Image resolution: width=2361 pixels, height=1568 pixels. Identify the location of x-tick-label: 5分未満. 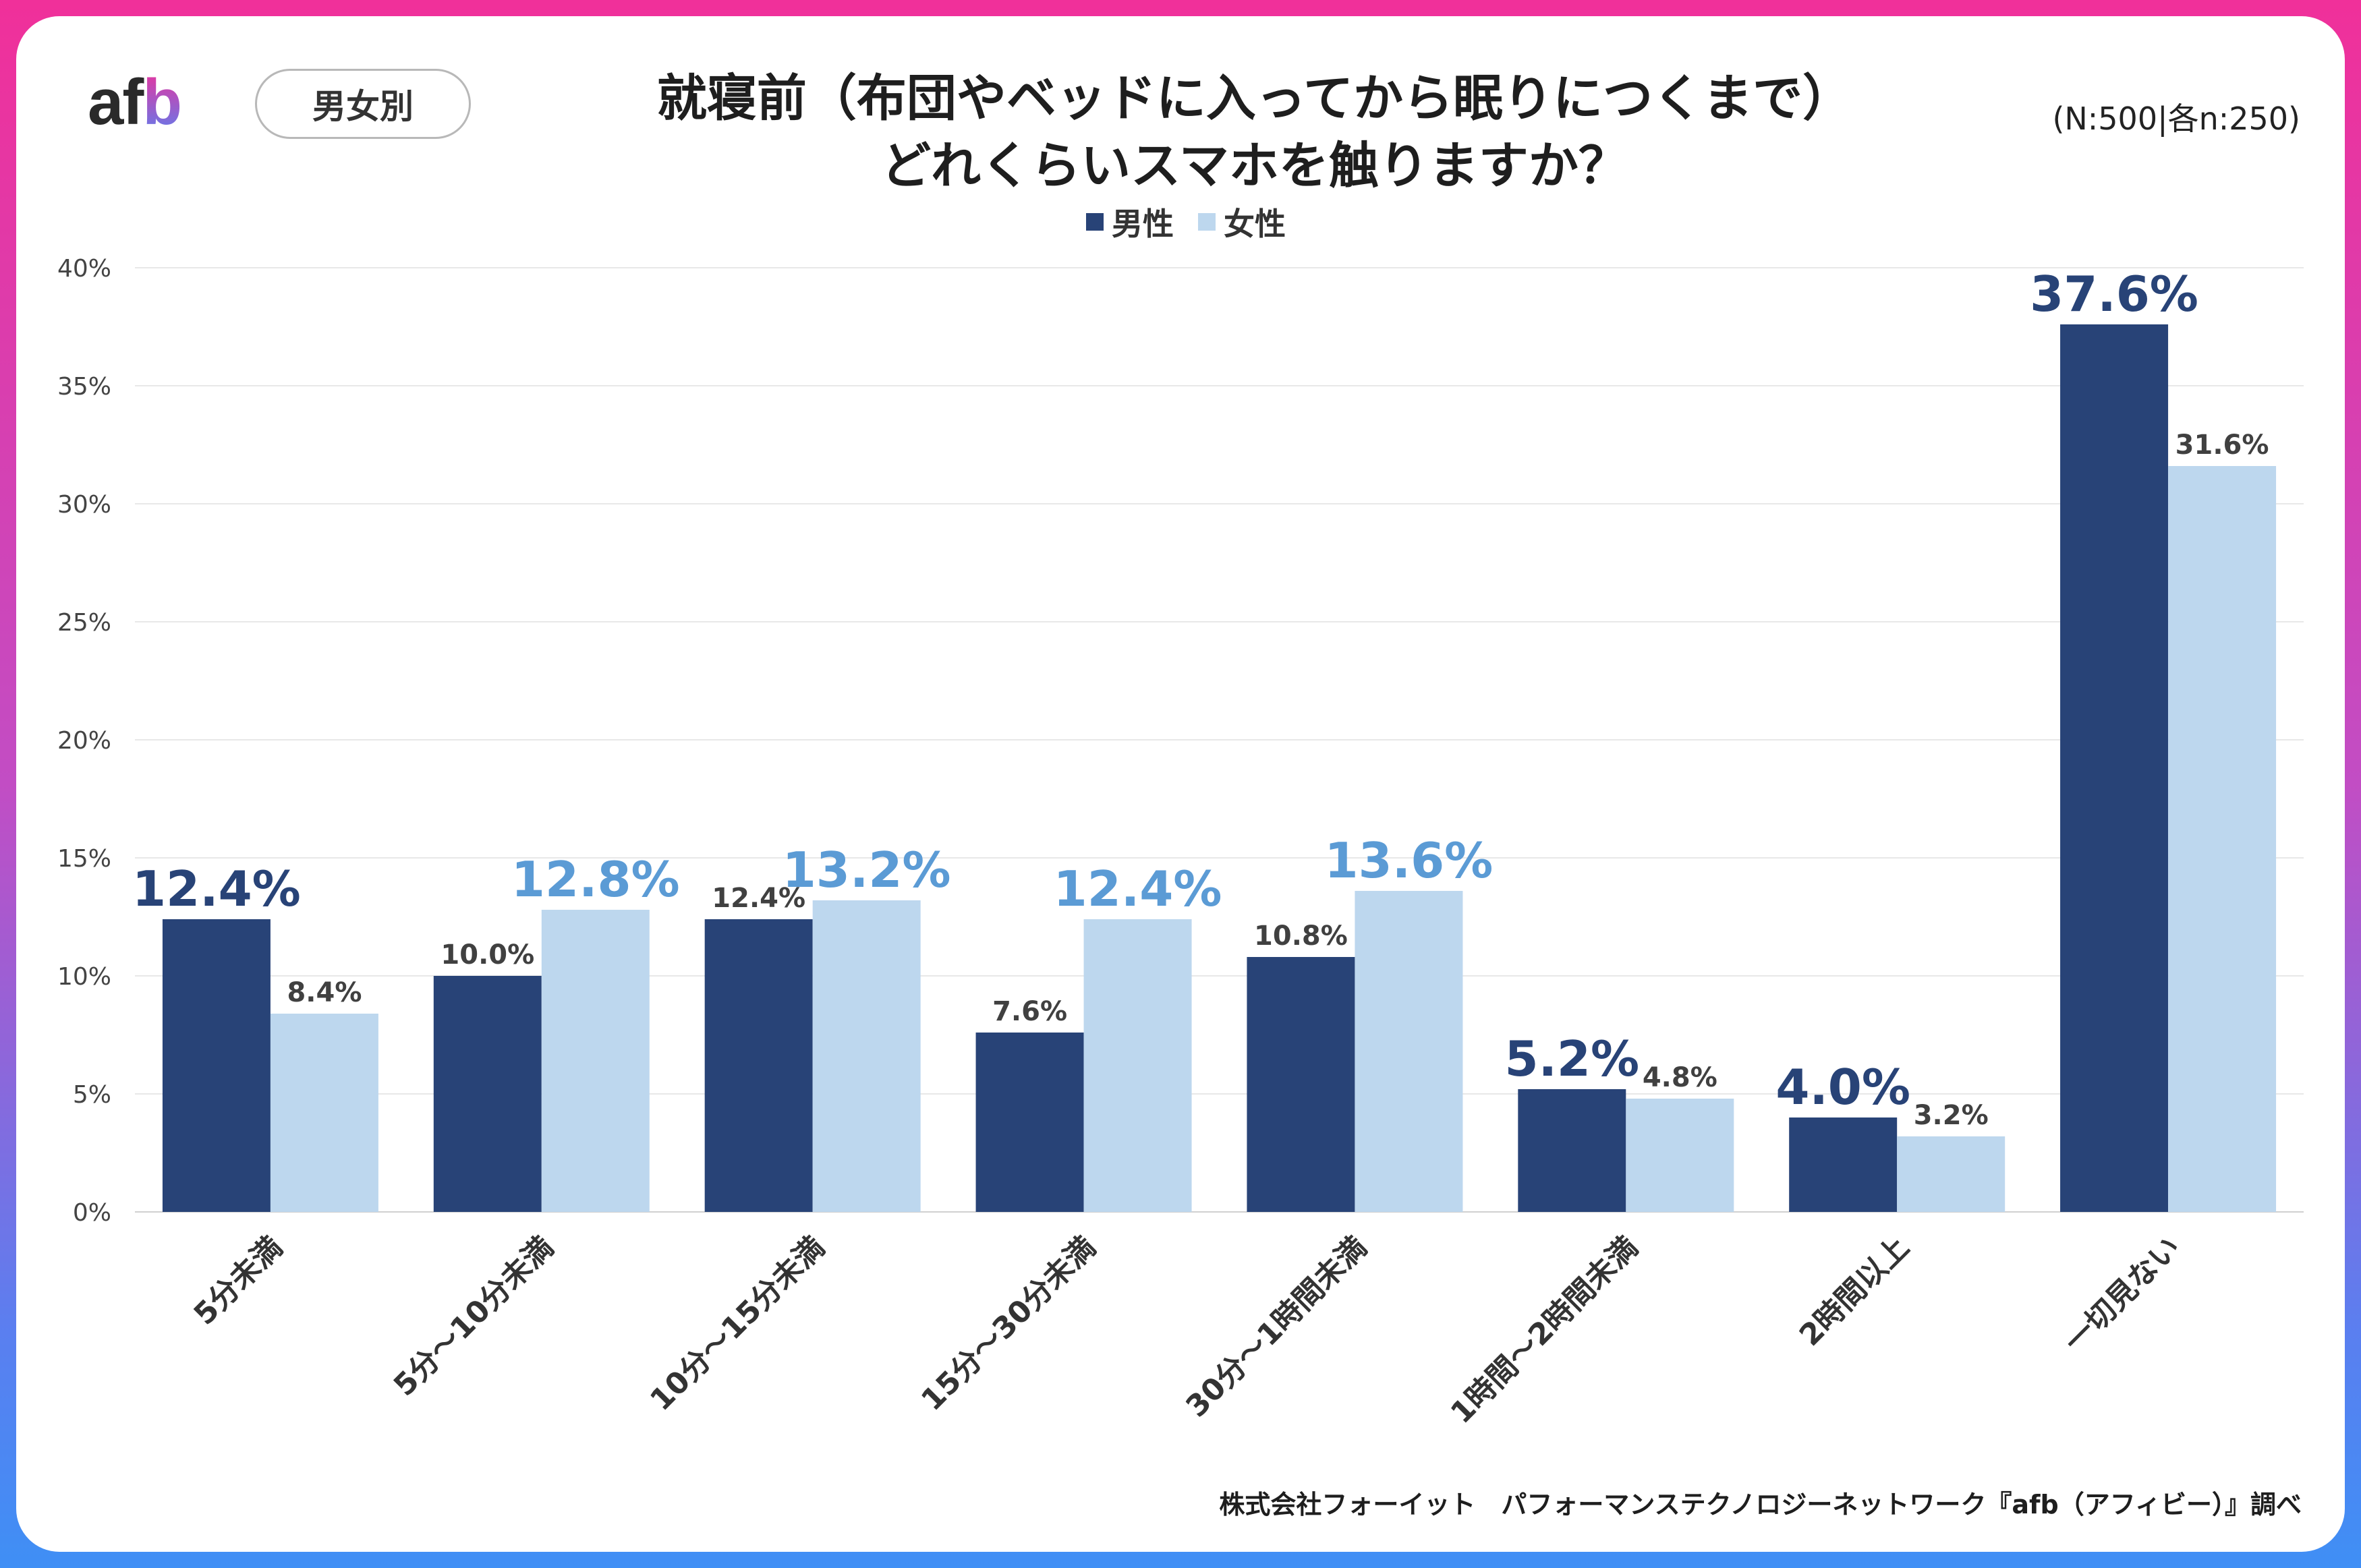
(238, 1281).